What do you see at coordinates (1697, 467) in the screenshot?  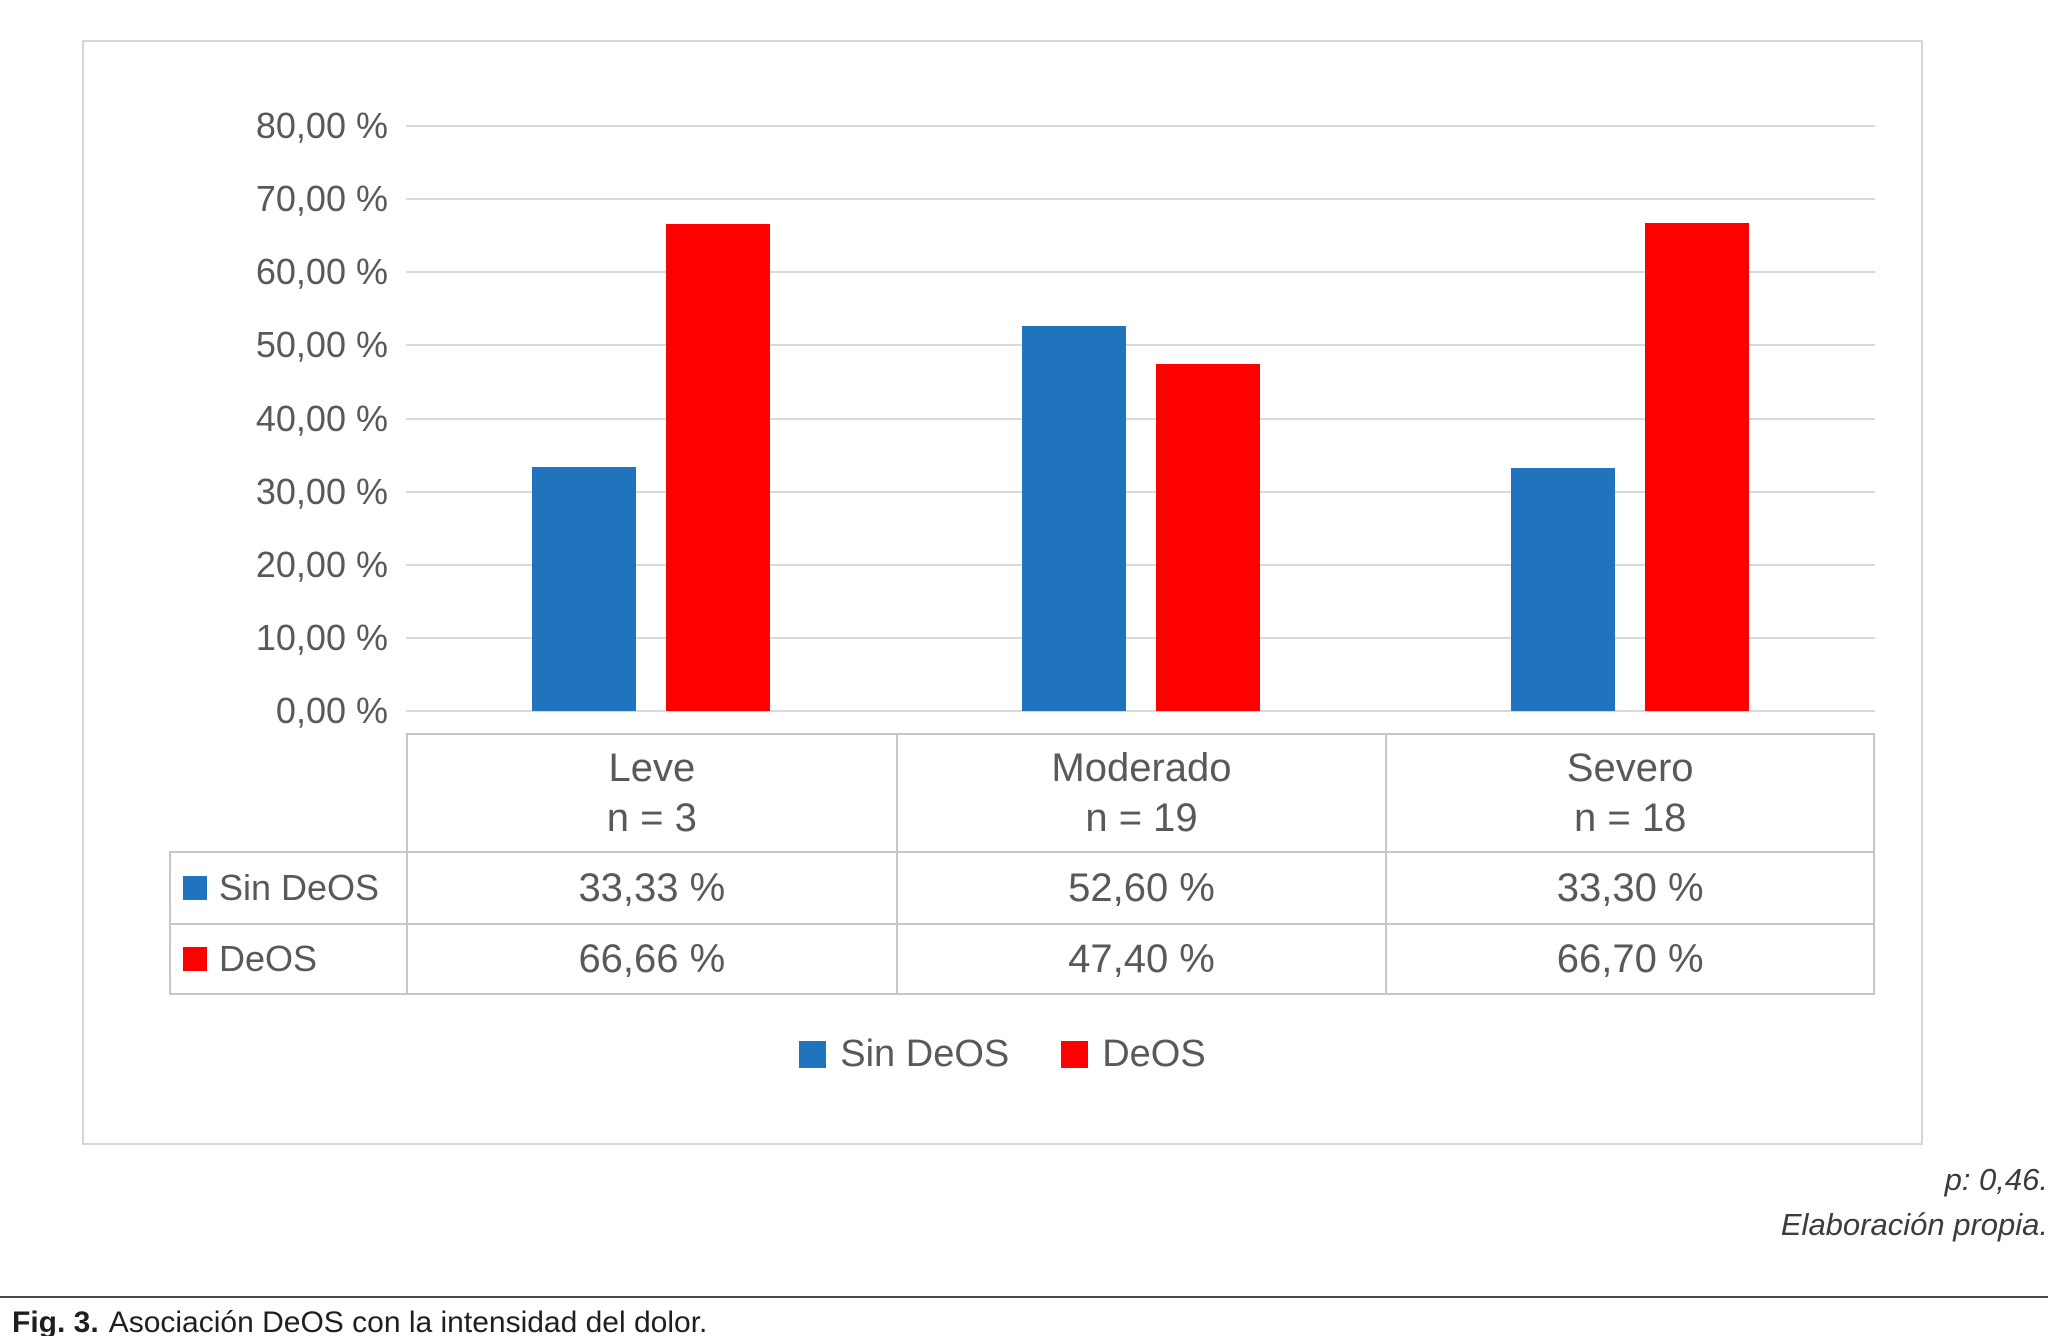 I see `bar-deos-severo` at bounding box center [1697, 467].